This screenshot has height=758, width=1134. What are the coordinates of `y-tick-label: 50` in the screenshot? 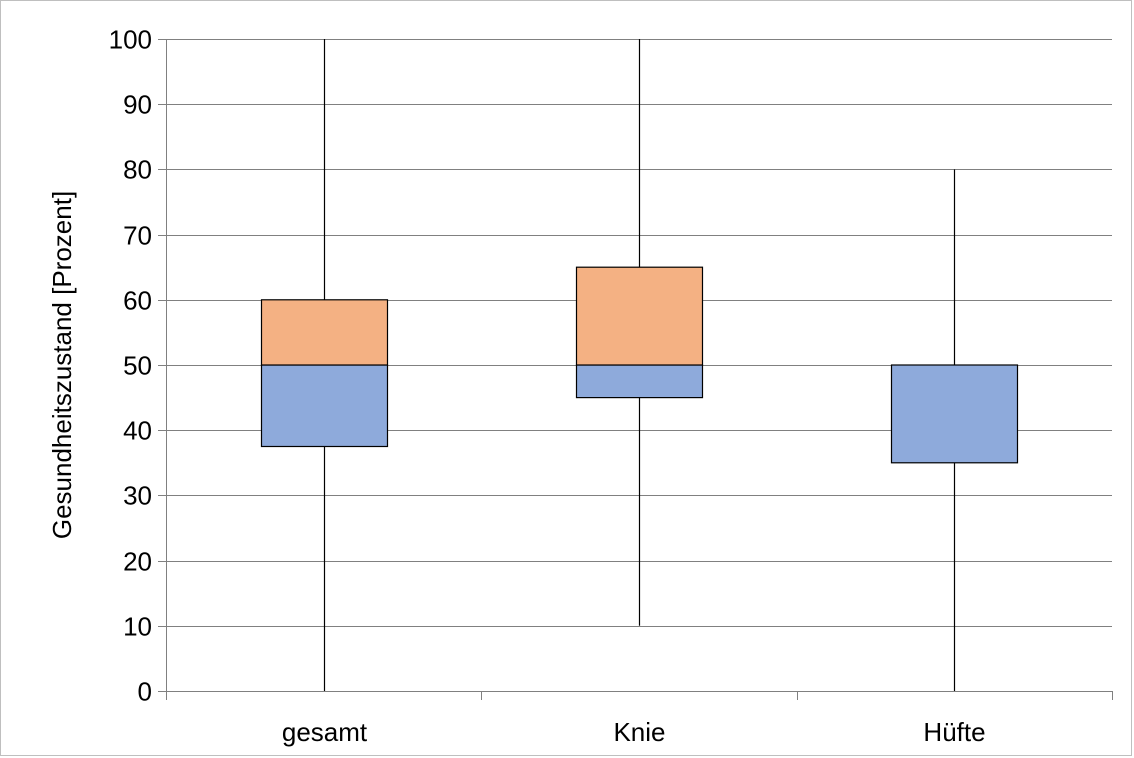 It's located at (137, 366).